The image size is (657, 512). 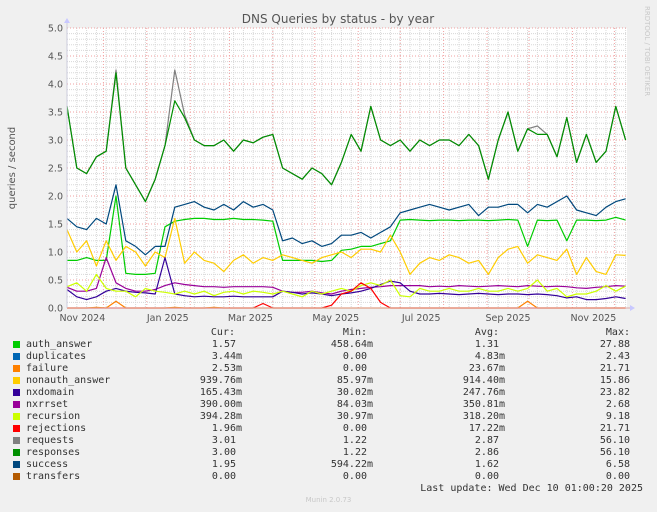 What do you see at coordinates (50, 392) in the screenshot?
I see `legend-series-name: nxdomain` at bounding box center [50, 392].